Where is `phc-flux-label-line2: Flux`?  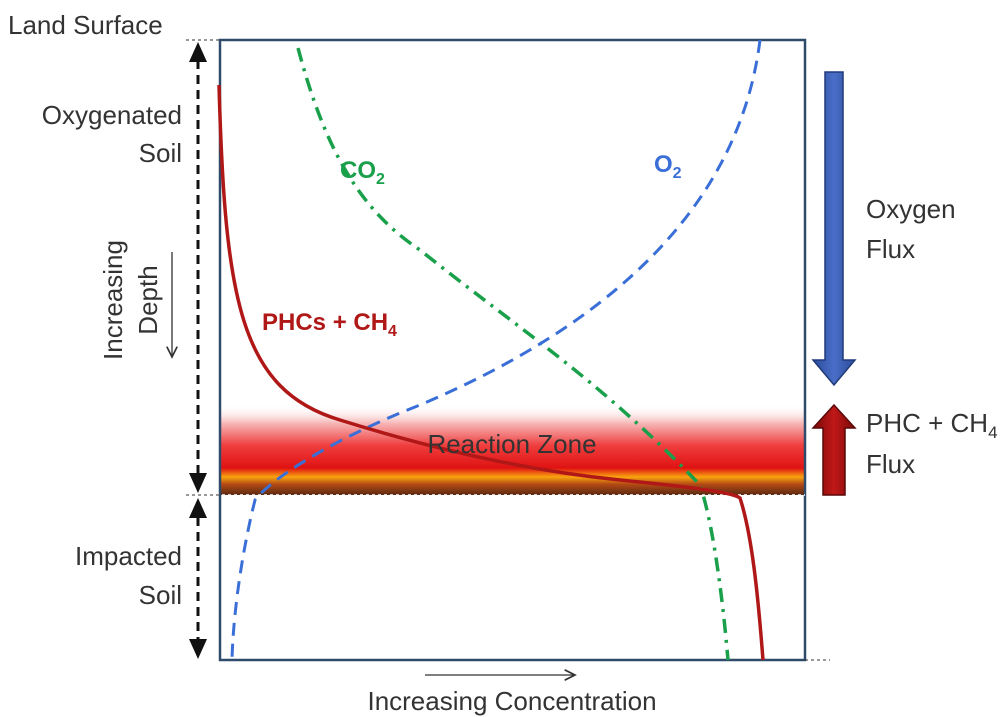 phc-flux-label-line2: Flux is located at coordinates (890, 464).